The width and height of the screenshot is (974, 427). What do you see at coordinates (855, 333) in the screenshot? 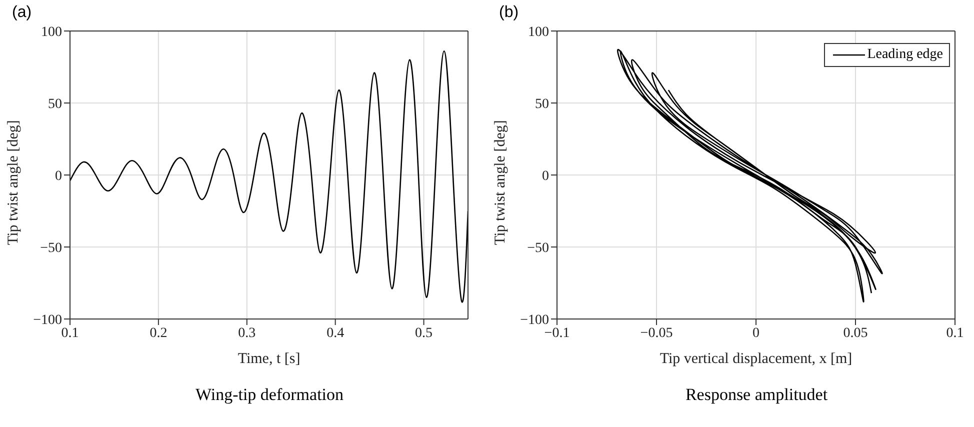
I see `x-tick-label: 0.05` at bounding box center [855, 333].